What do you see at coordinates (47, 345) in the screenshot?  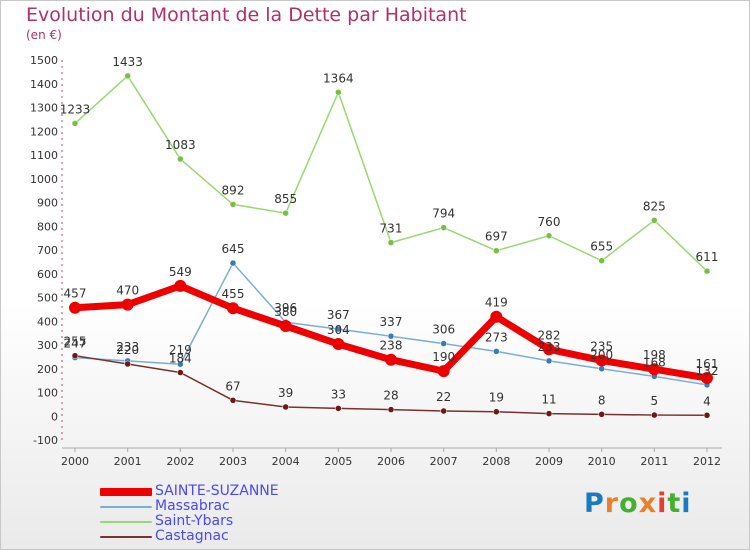 I see `y-tick-label: 300` at bounding box center [47, 345].